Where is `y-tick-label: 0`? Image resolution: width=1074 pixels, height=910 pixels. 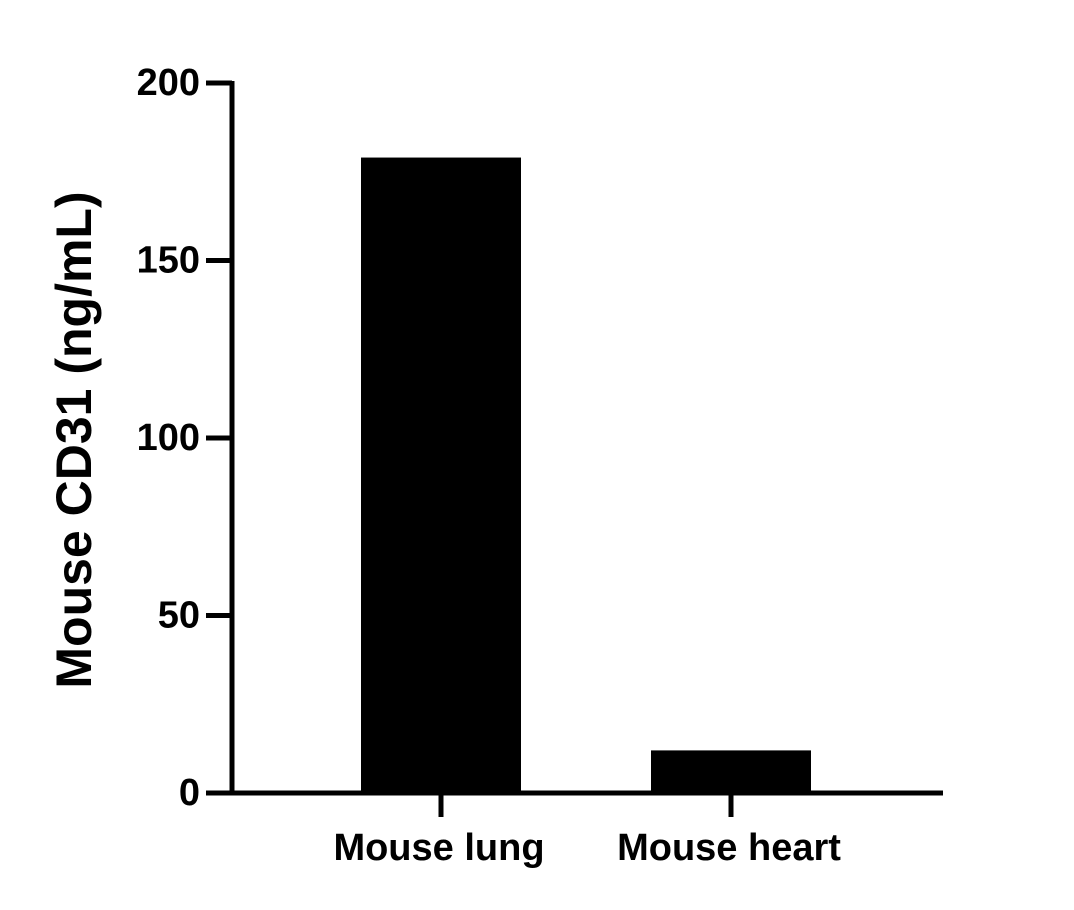
y-tick-label: 0 is located at coordinates (189, 793).